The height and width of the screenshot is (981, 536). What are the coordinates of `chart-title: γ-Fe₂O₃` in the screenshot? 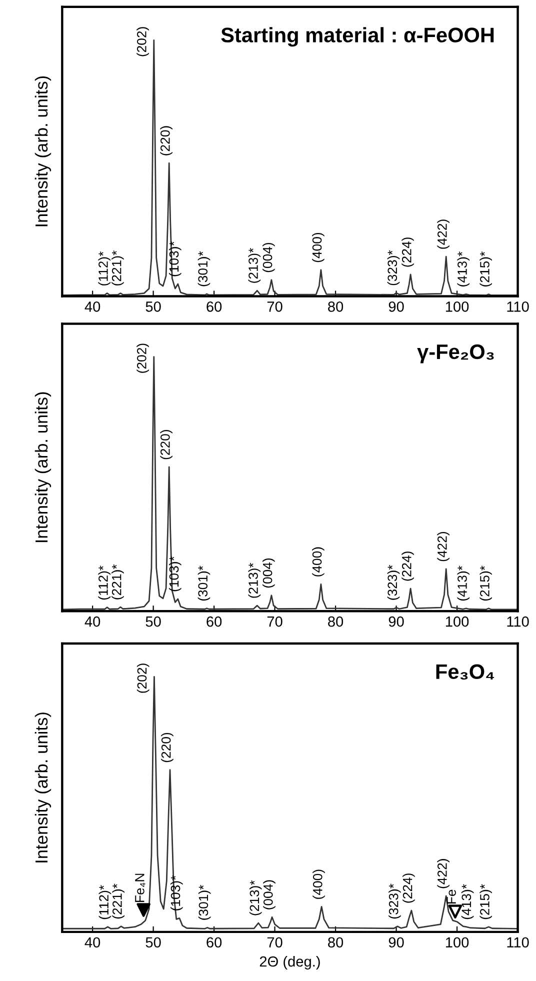 It's located at (455, 354).